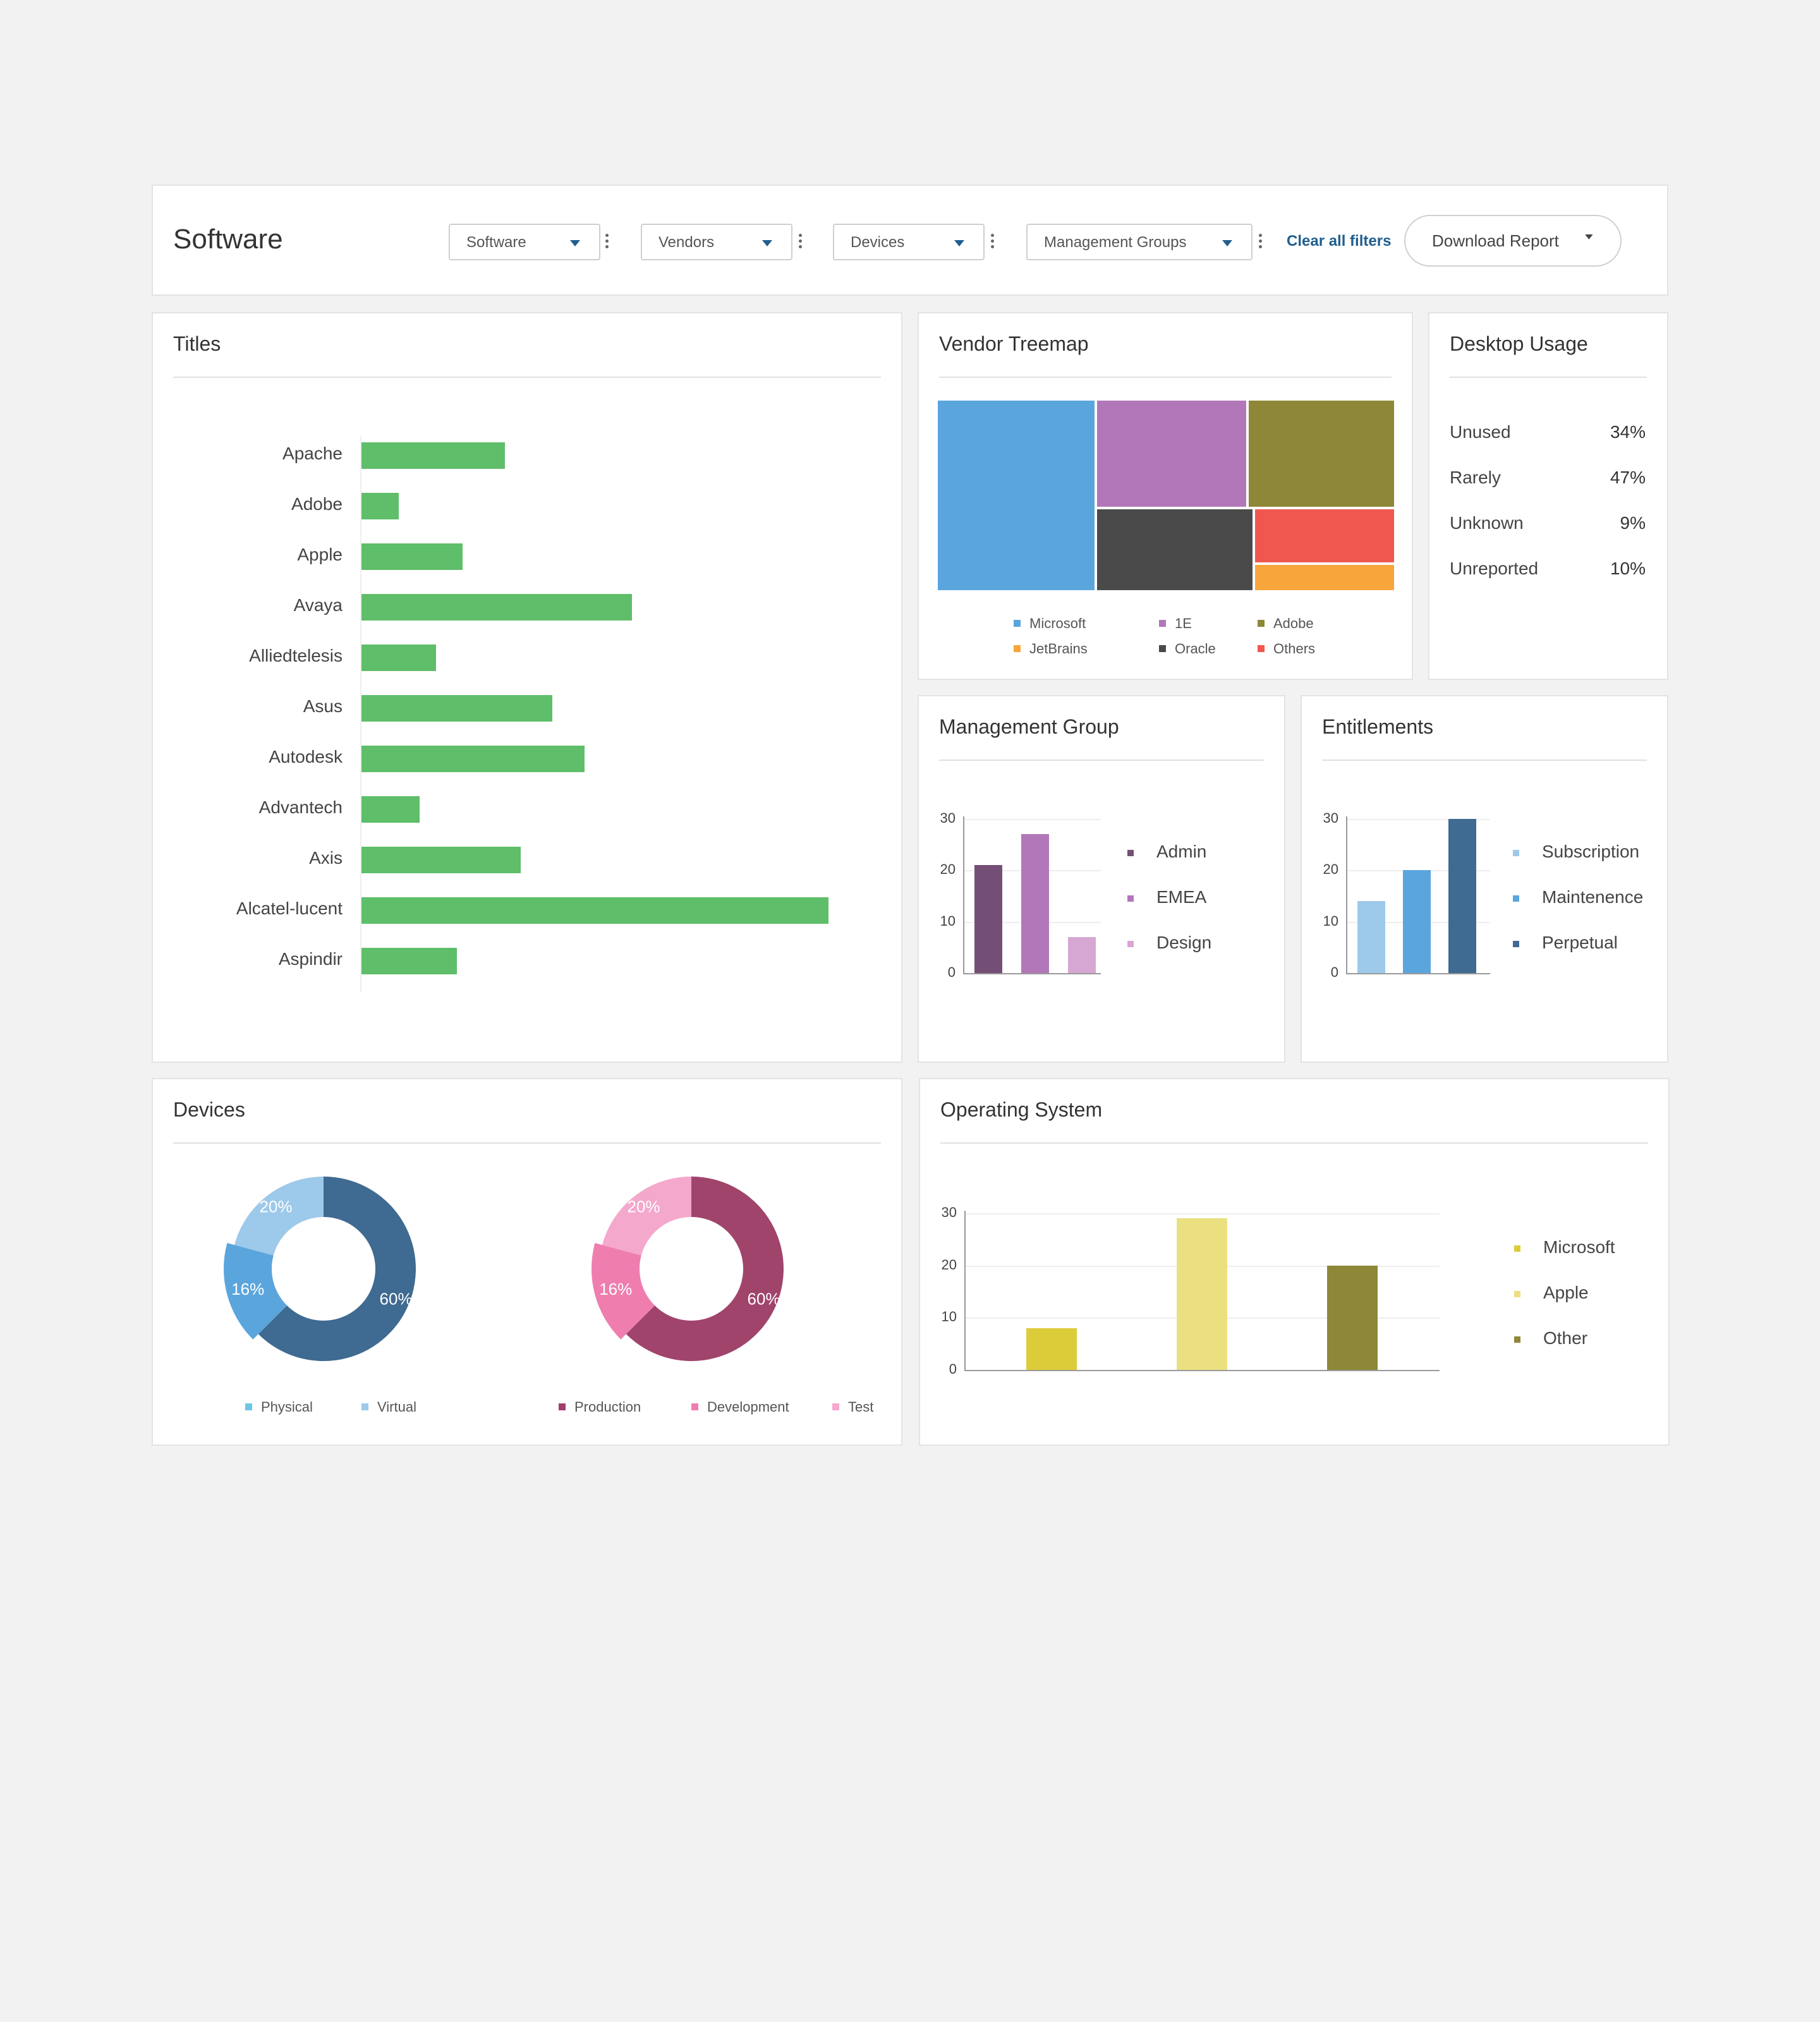 This screenshot has height=2022, width=1820. Describe the element at coordinates (279, 1407) in the screenshot. I see `legend-item: Physical` at that location.